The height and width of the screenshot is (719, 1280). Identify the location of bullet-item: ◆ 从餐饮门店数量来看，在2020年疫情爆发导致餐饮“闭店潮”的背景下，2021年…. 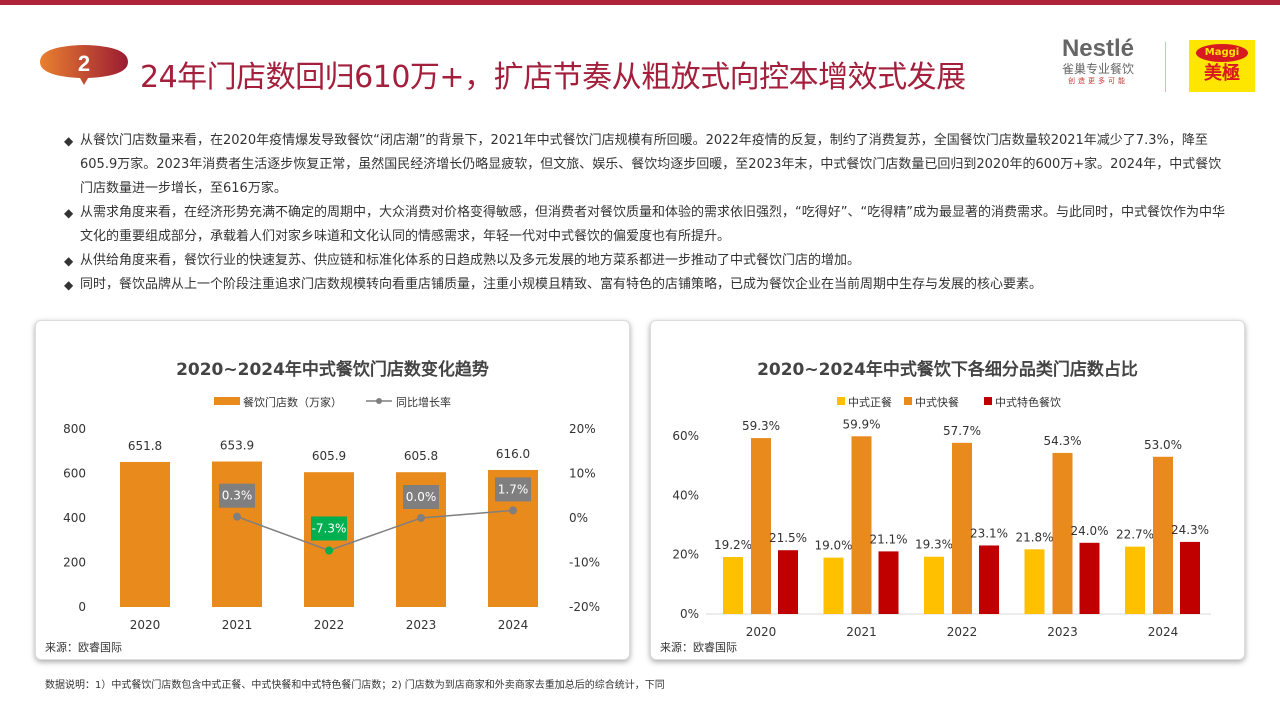
(649, 165).